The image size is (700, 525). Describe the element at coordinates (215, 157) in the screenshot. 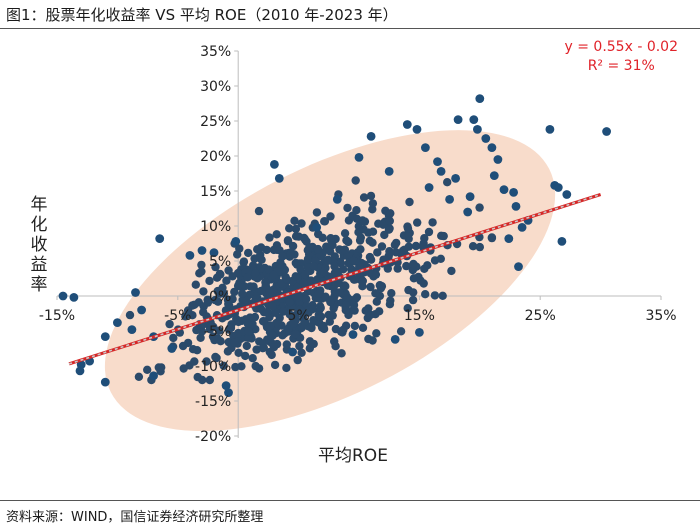

I see `y-tick-label: 20%` at that location.